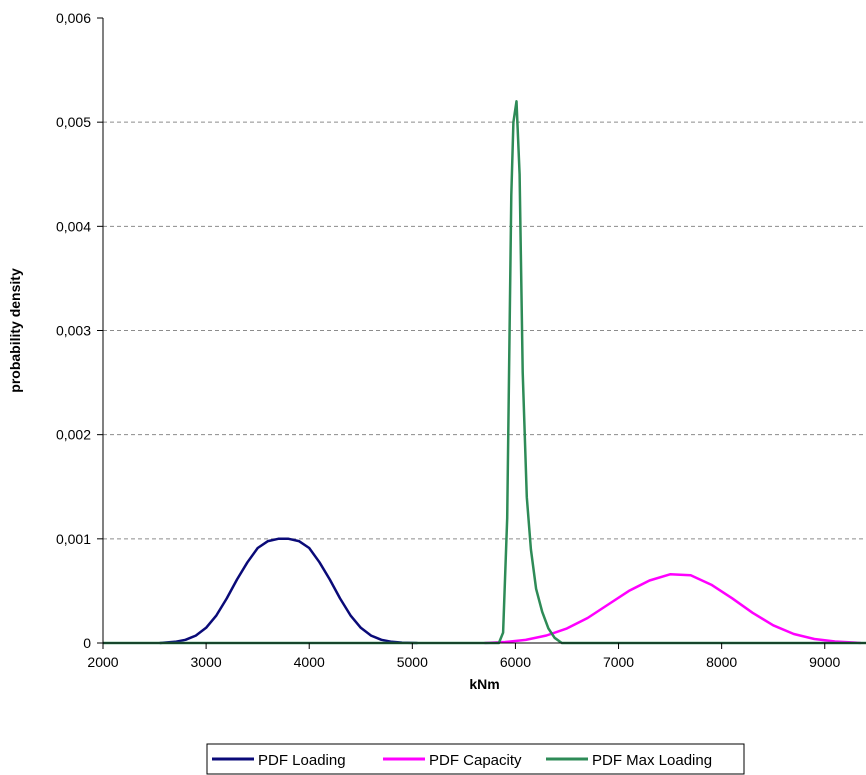 The image size is (866, 775). What do you see at coordinates (73, 18) in the screenshot?
I see `y-tick-label-6: 0,006` at bounding box center [73, 18].